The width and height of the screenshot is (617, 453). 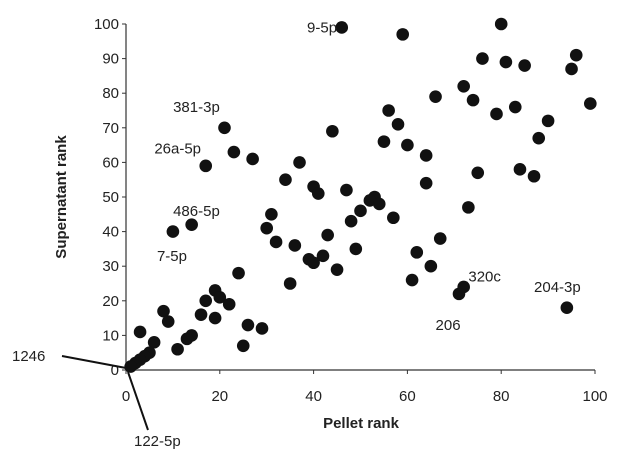 I want to click on y-axis-title: Supernatant rank, so click(x=61, y=197).